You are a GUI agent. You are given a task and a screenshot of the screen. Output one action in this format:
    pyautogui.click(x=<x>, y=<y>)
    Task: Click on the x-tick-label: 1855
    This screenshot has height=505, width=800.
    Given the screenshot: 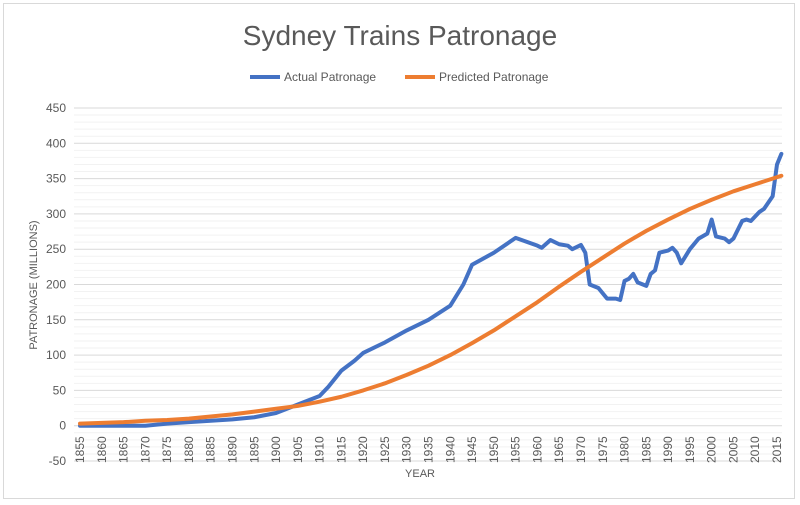 What is the action you would take?
    pyautogui.click(x=80, y=449)
    